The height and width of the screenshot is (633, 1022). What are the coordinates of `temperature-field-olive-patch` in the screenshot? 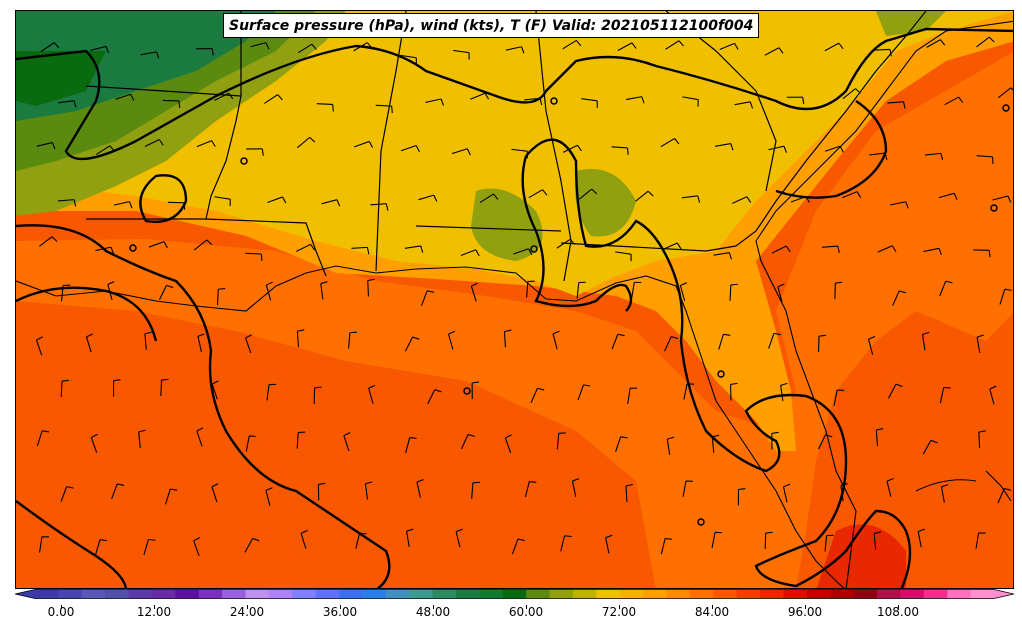 It's located at (605, 203).